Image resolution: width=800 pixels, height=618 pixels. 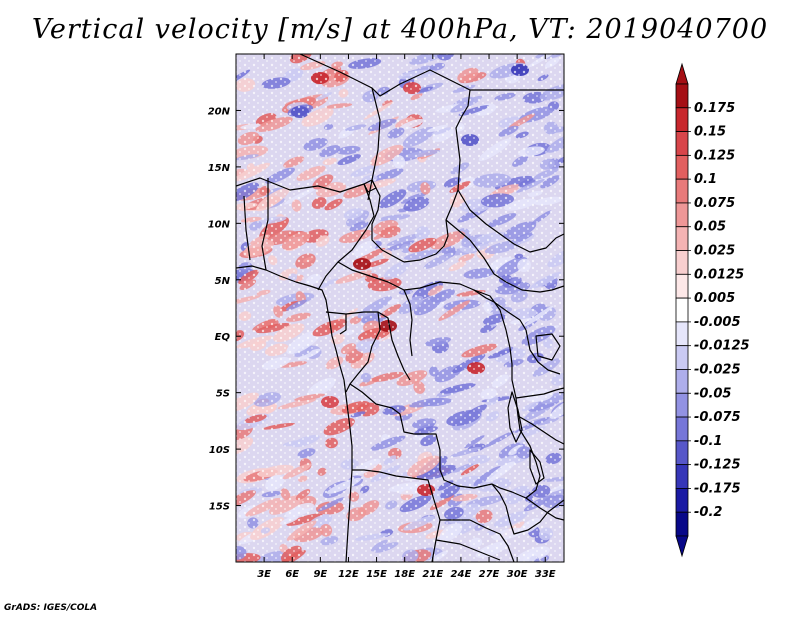 I want to click on lon-tick-label: 24E, so click(x=461, y=574).